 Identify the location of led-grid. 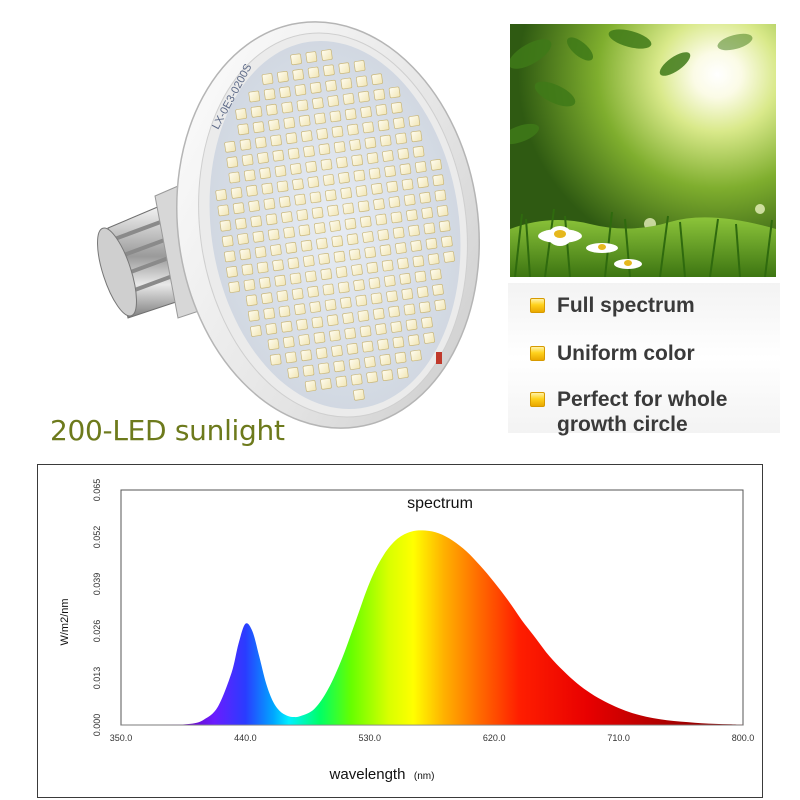
(335, 225).